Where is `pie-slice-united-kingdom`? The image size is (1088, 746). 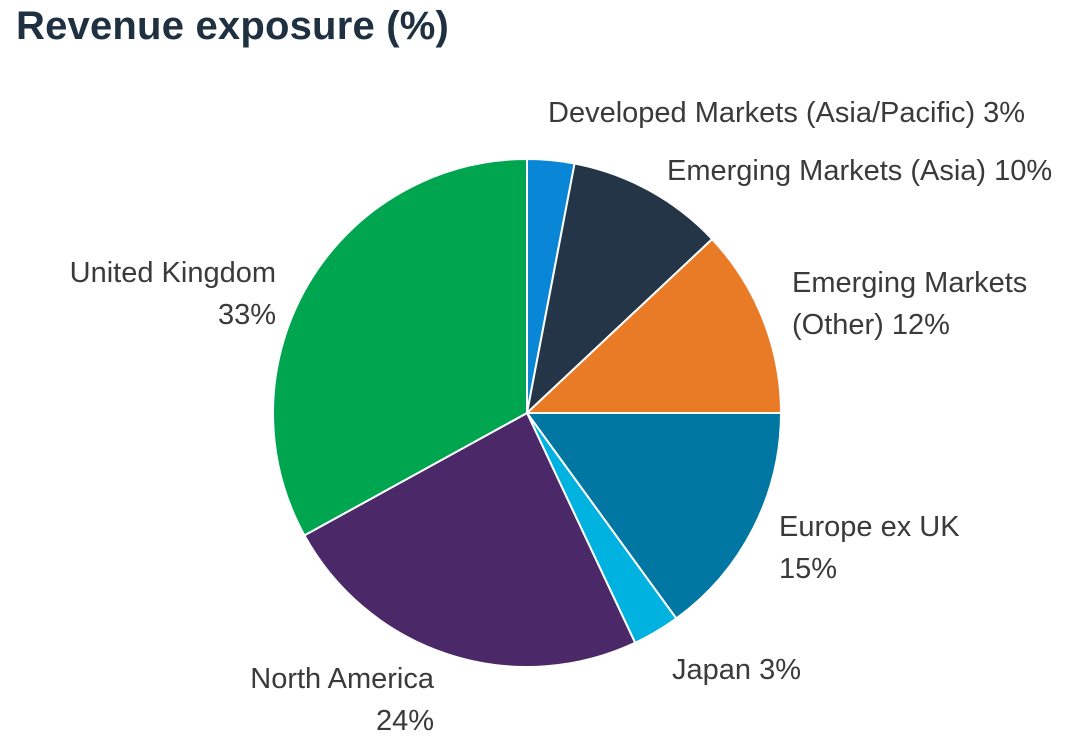 pie-slice-united-kingdom is located at coordinates (400, 347).